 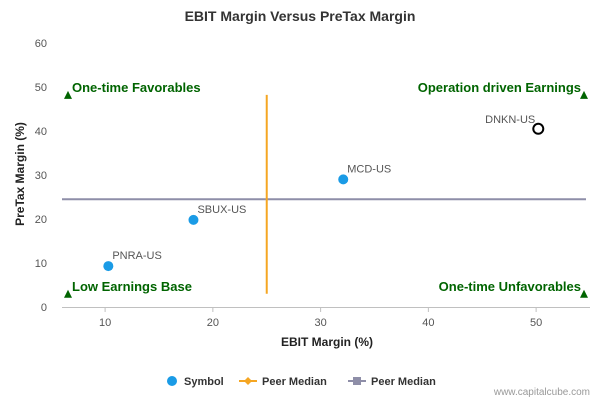 What do you see at coordinates (136, 87) in the screenshot?
I see `quadrant-label: One-time Favorables` at bounding box center [136, 87].